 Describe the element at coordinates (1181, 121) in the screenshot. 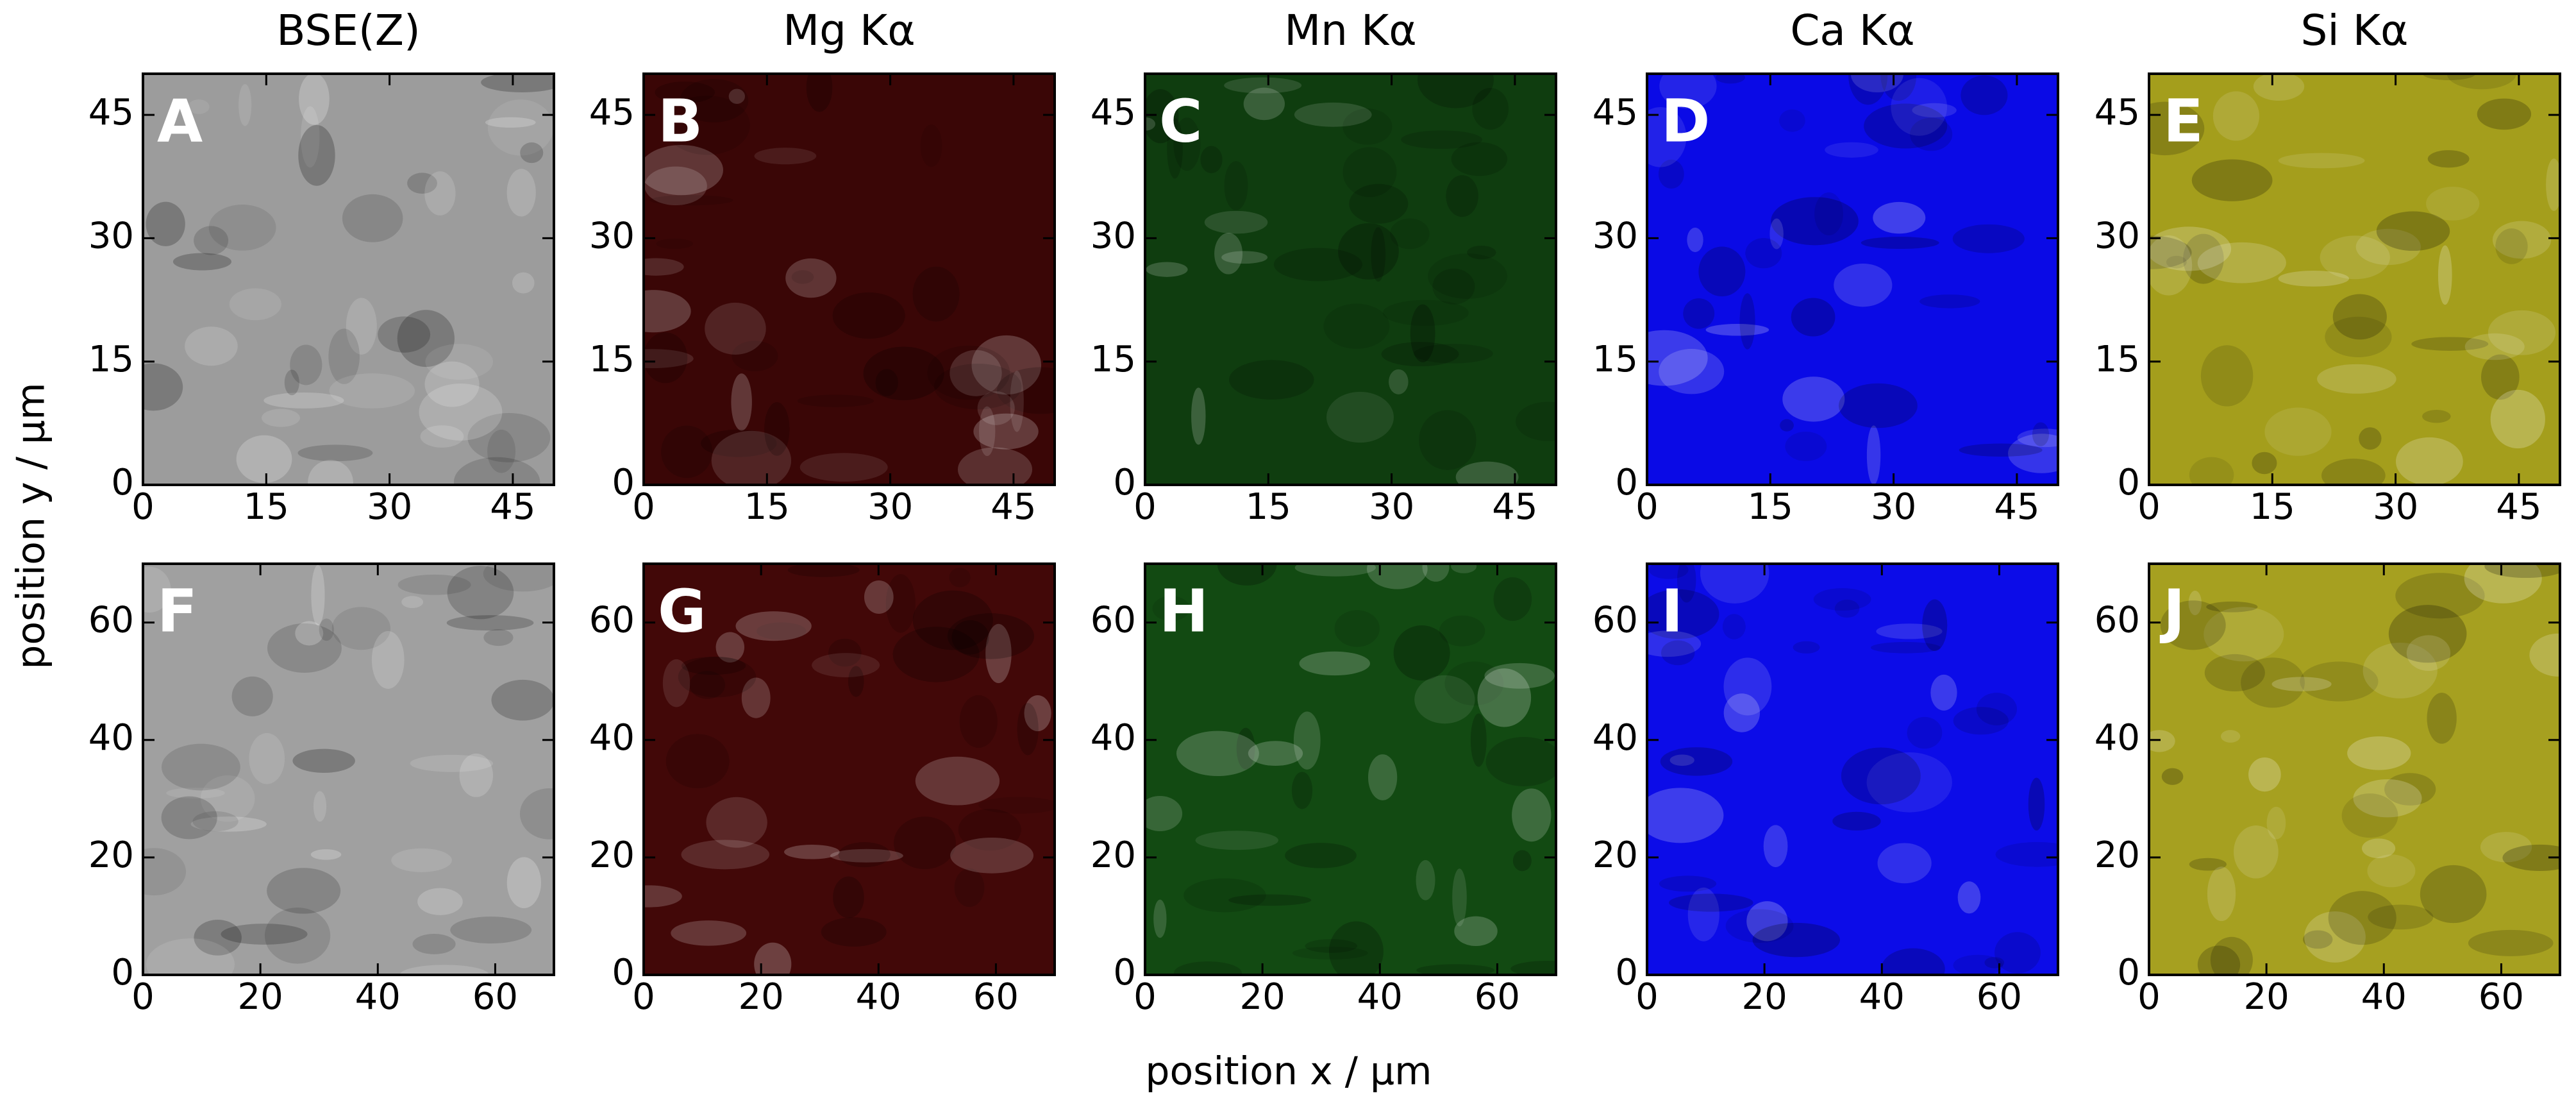

I see `panel-letter: C` at that location.